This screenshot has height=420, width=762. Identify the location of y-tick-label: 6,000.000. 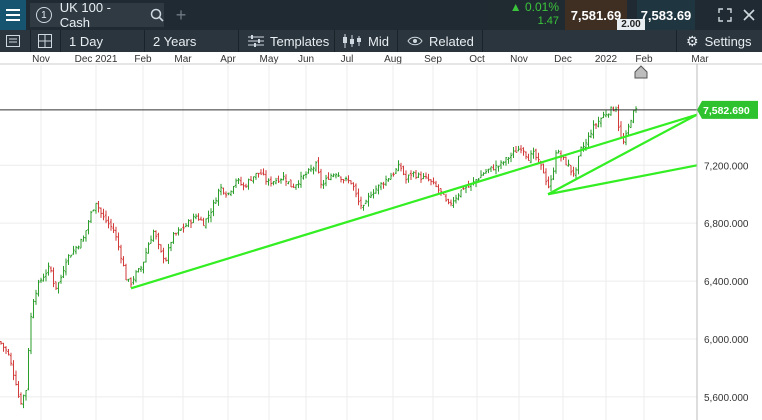
(726, 340).